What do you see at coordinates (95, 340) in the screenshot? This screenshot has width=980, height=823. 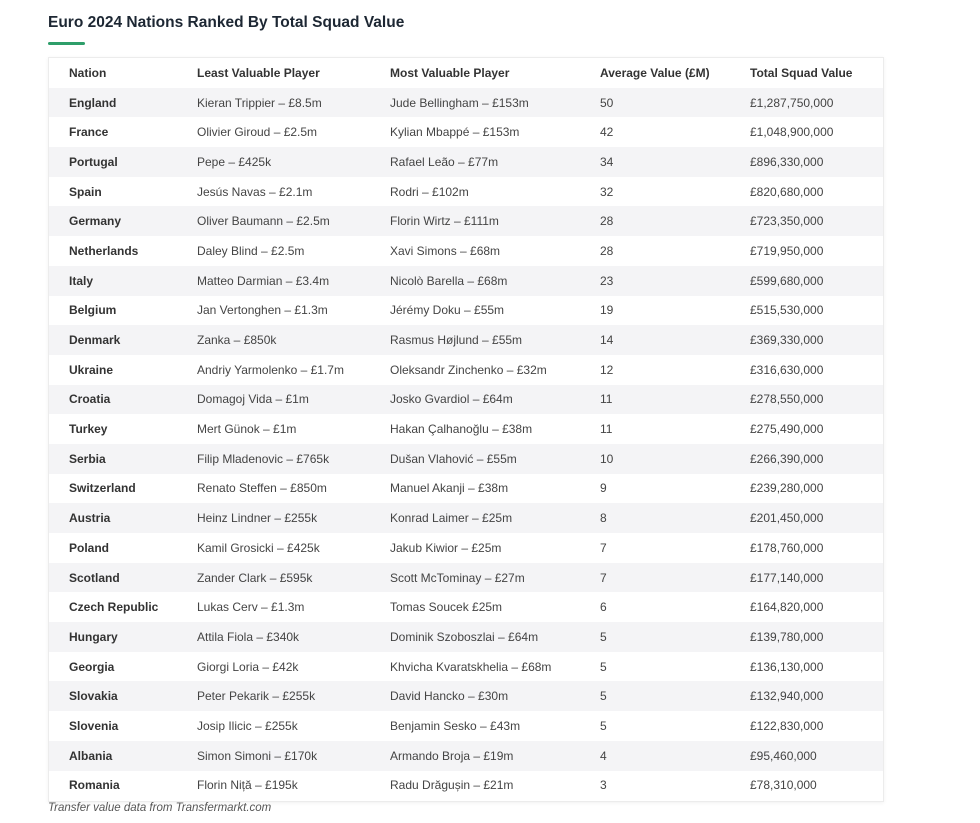 I see `nation-cell: Denmark` at bounding box center [95, 340].